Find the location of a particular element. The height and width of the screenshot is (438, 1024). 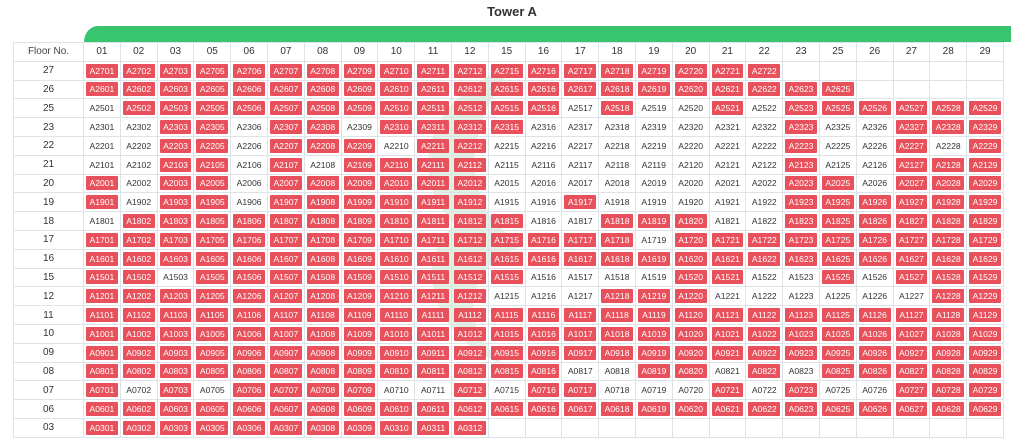

unit-sold: A2329 is located at coordinates (985, 127).